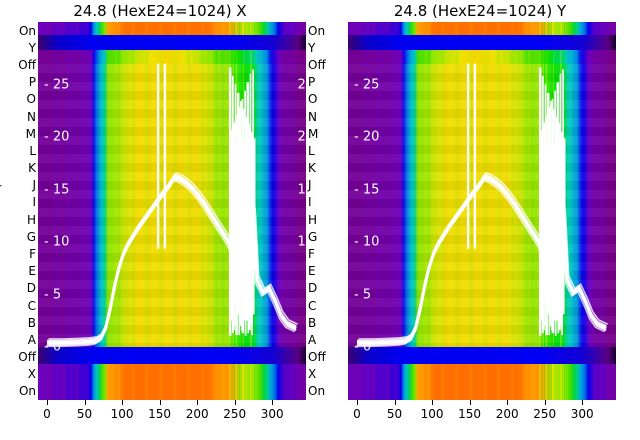  Describe the element at coordinates (57, 242) in the screenshot. I see `inner-y-tick-label: - 10` at that location.